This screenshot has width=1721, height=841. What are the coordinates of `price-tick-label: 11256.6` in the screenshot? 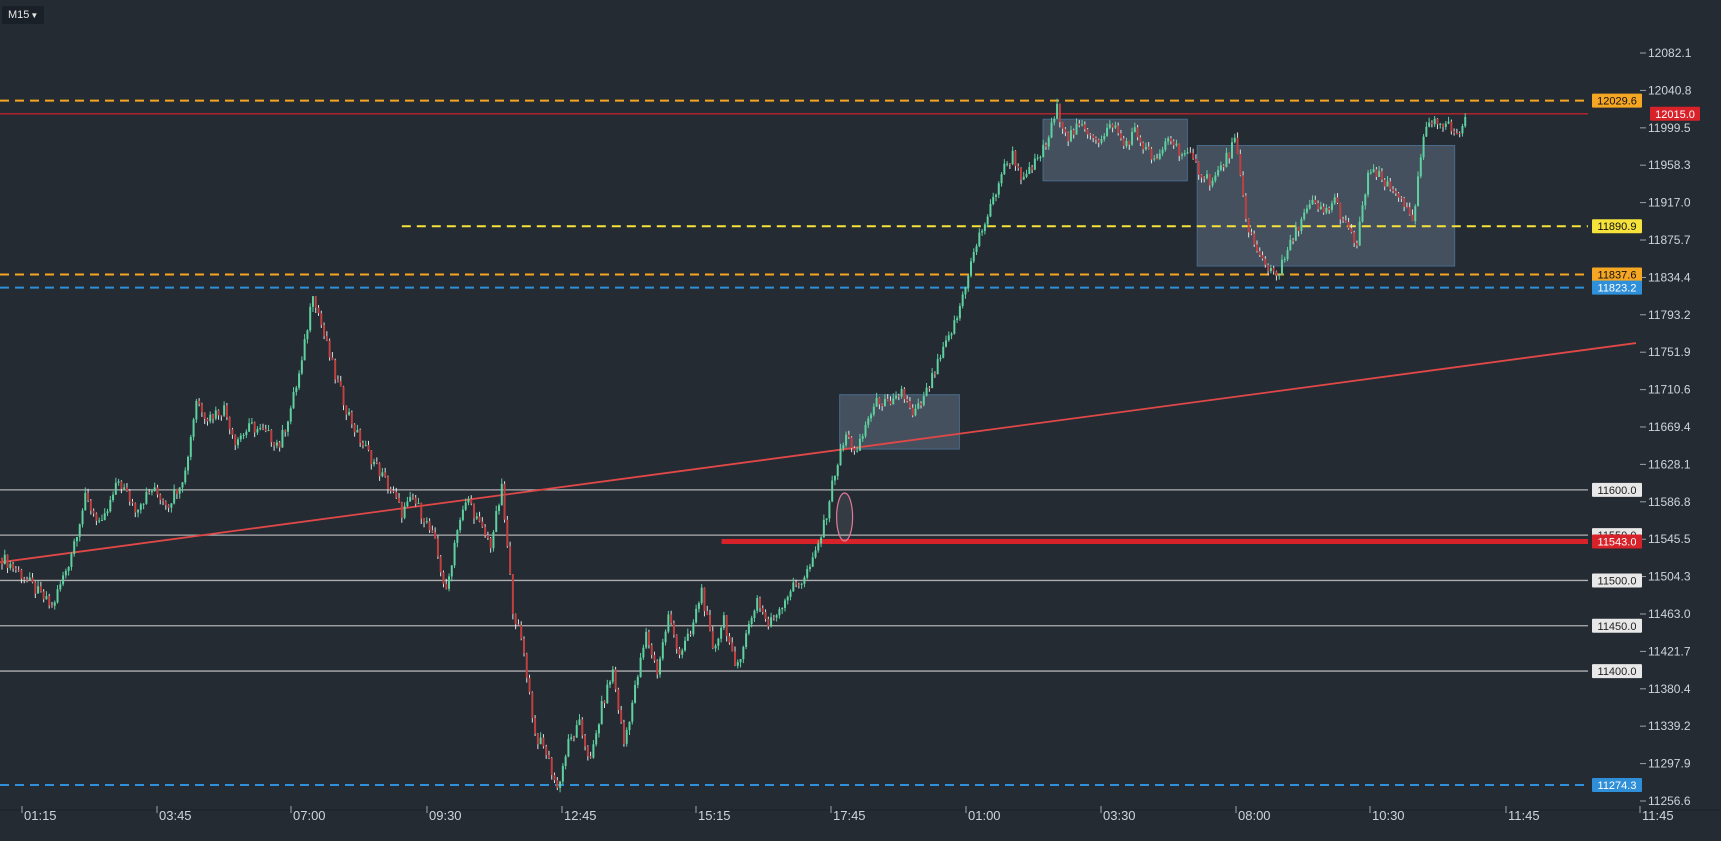 It's located at (1669, 801).